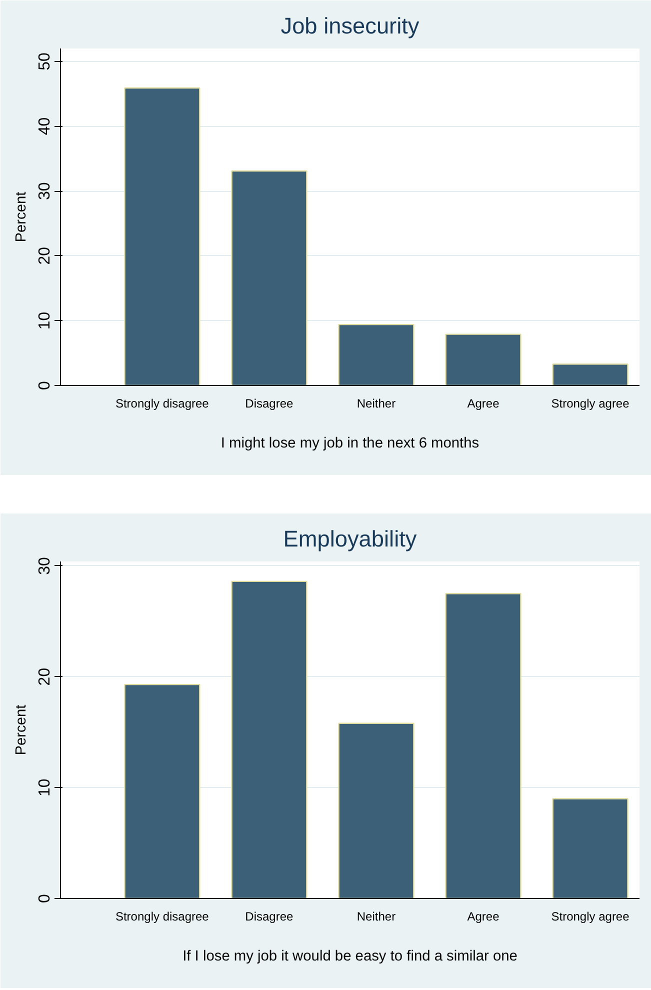 The height and width of the screenshot is (990, 651). What do you see at coordinates (45, 126) in the screenshot?
I see `y-tick-label: 40` at bounding box center [45, 126].